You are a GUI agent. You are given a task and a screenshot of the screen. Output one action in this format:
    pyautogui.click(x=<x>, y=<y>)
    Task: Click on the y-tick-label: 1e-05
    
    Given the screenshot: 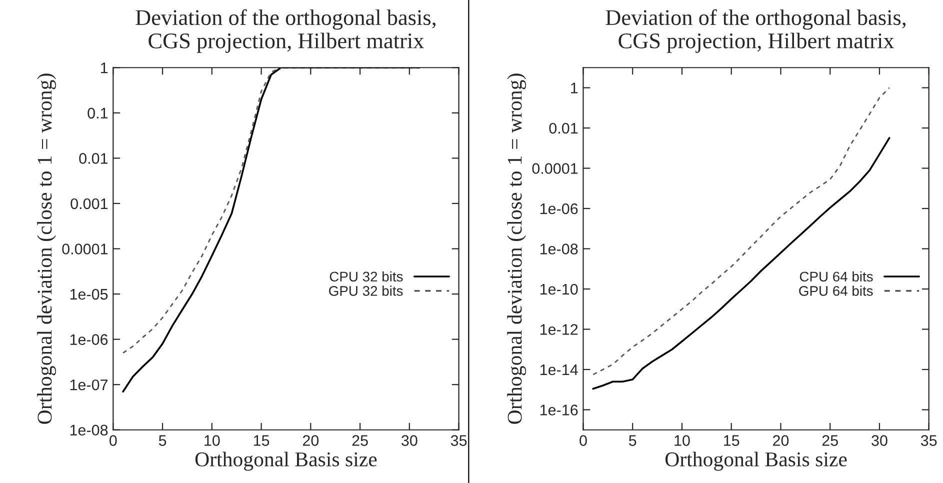 What is the action you would take?
    pyautogui.click(x=89, y=294)
    